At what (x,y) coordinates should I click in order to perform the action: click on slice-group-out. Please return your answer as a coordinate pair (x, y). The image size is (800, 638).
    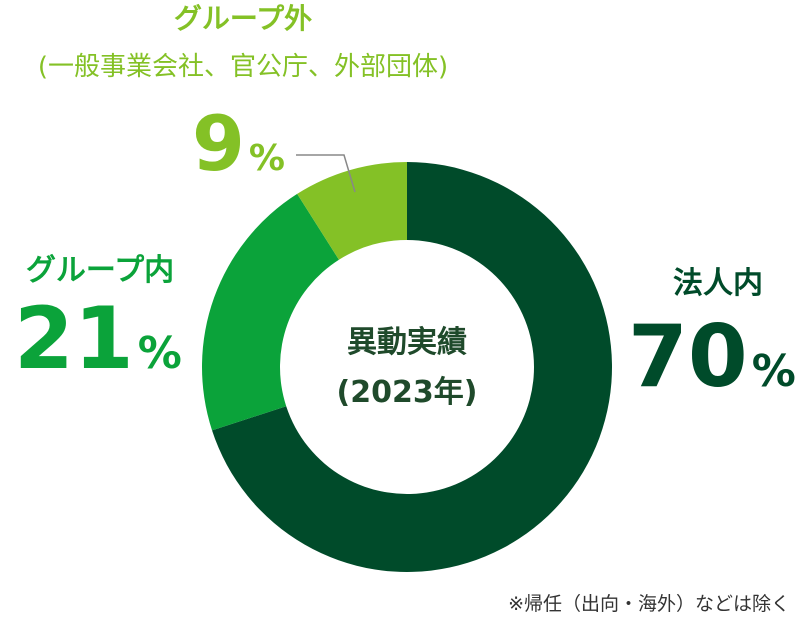
    Looking at the image, I should click on (352, 211).